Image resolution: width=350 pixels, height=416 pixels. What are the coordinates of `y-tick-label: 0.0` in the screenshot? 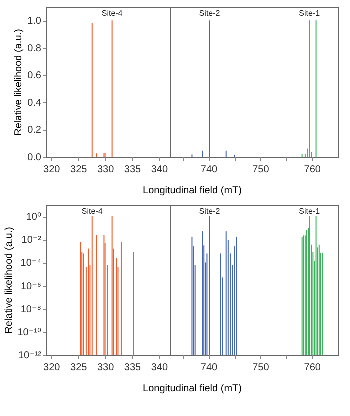 It's located at (35, 158).